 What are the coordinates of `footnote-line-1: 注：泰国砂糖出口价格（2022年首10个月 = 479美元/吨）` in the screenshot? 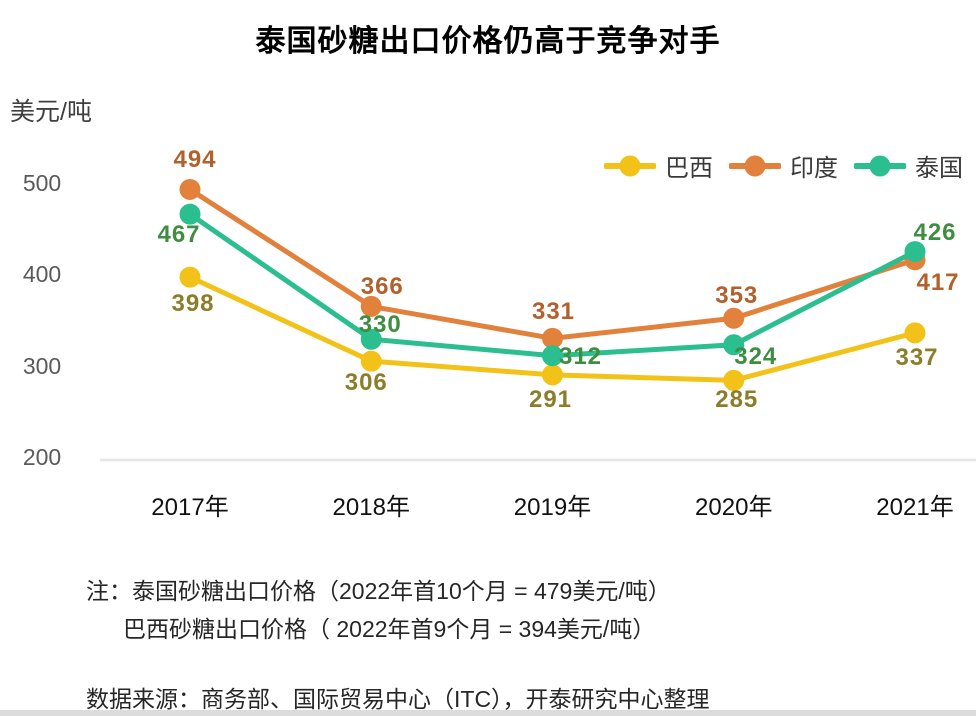 It's located at (378, 591).